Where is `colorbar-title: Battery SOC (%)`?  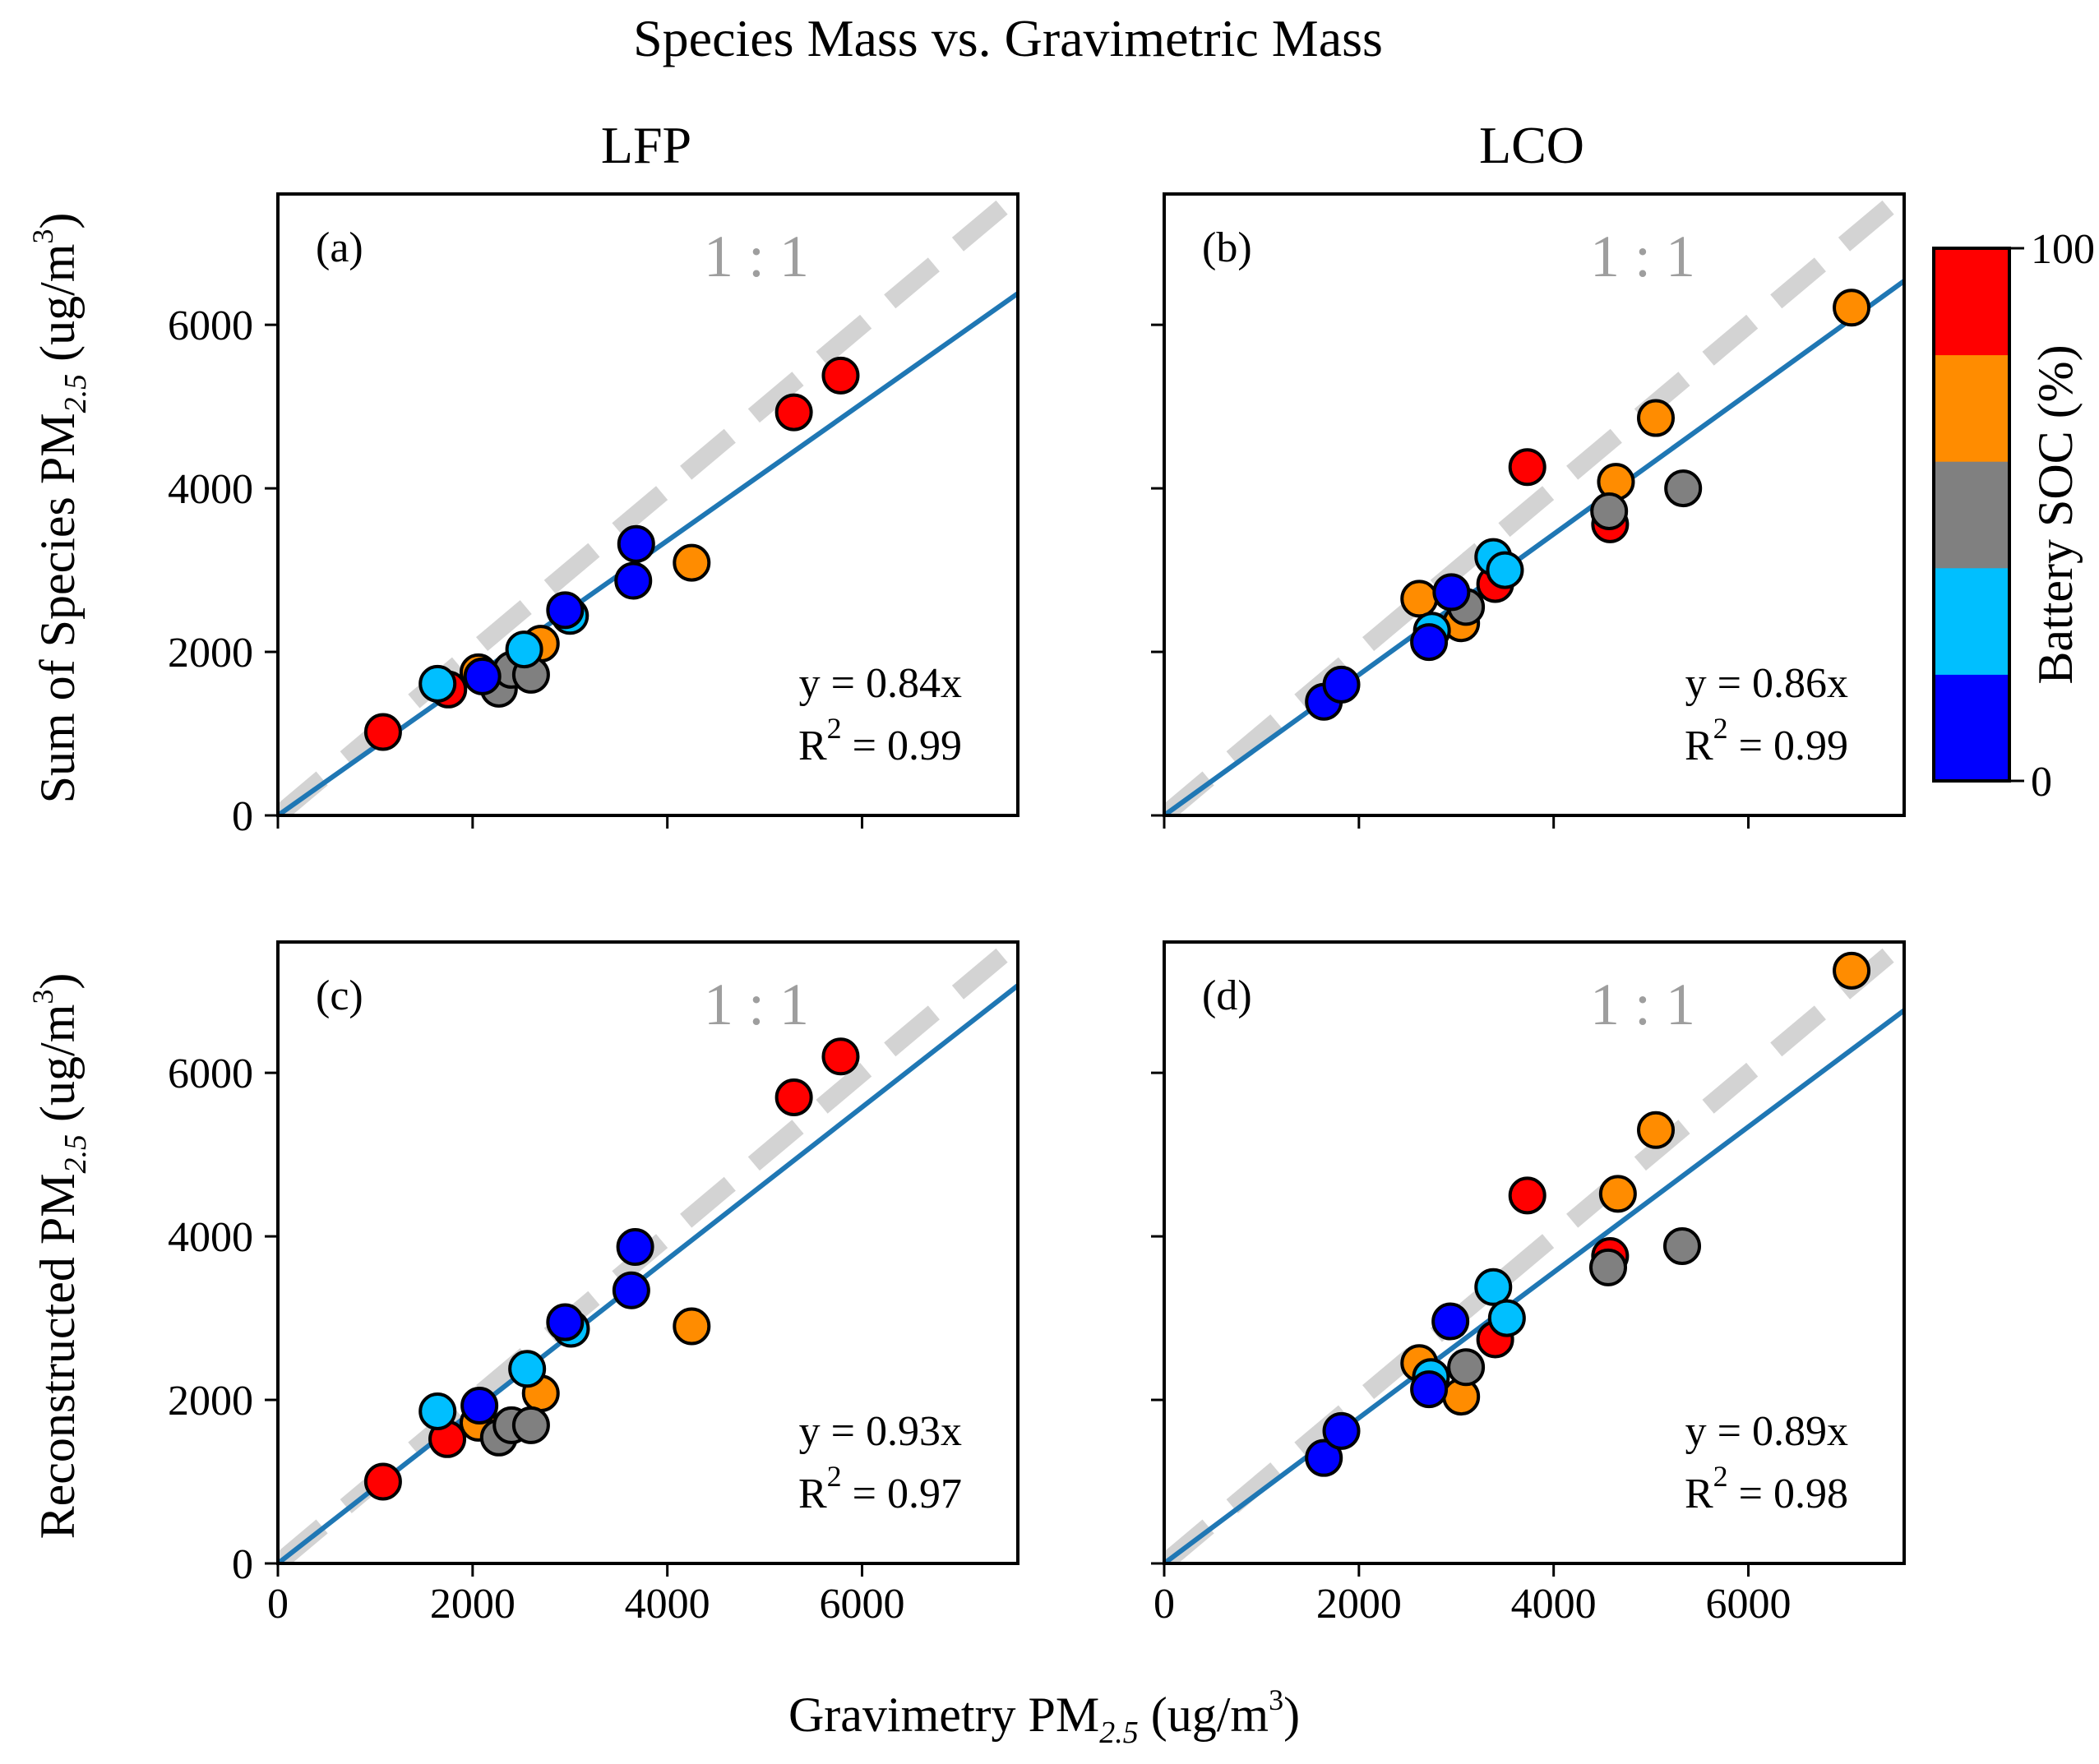
colorbar-title: Battery SOC (%) is located at coordinates (2055, 514).